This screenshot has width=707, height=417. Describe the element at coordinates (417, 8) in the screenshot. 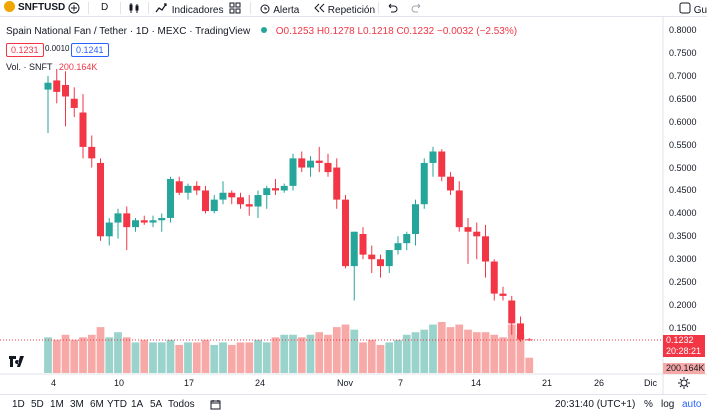

I see `redo-icon` at that location.